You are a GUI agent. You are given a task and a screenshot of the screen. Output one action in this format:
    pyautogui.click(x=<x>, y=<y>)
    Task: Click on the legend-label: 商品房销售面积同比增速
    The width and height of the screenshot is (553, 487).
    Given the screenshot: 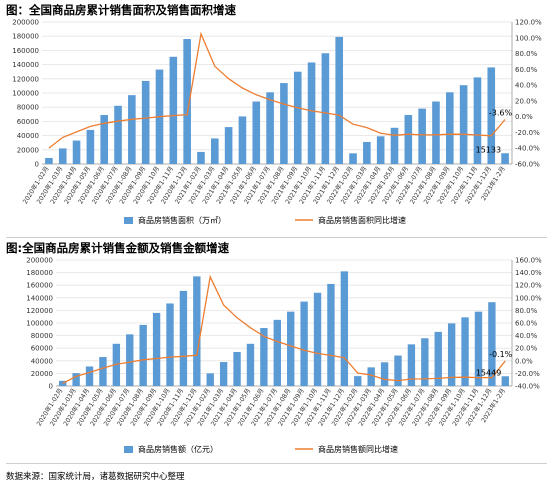 What is the action you would take?
    pyautogui.click(x=362, y=220)
    